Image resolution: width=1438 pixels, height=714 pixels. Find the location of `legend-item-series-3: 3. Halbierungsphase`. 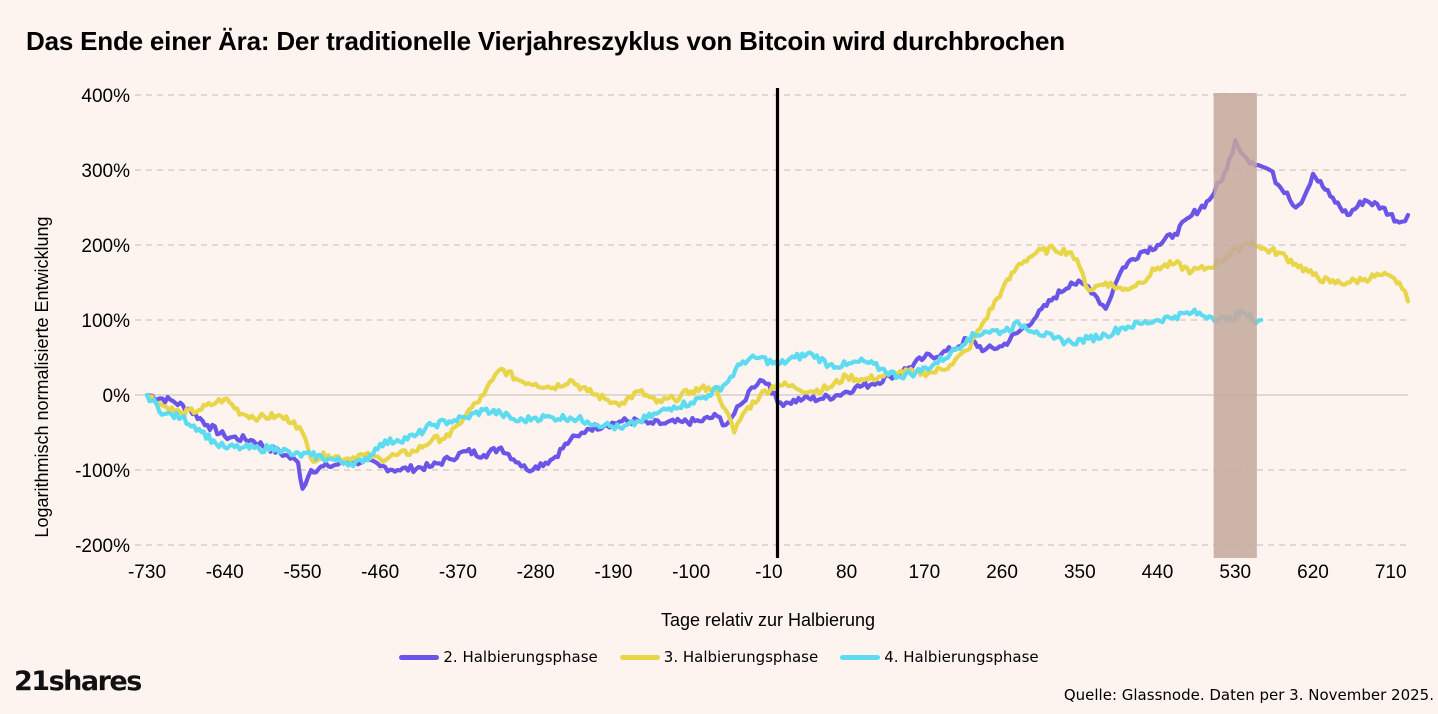

legend-item-series-3: 3. Halbierungsphase is located at coordinates (719, 657).